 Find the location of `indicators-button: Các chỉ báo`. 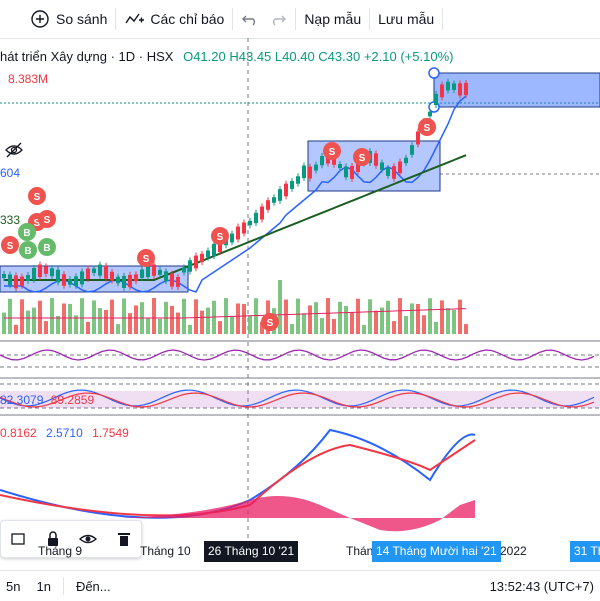

indicators-button: Các chỉ báo is located at coordinates (174, 19).